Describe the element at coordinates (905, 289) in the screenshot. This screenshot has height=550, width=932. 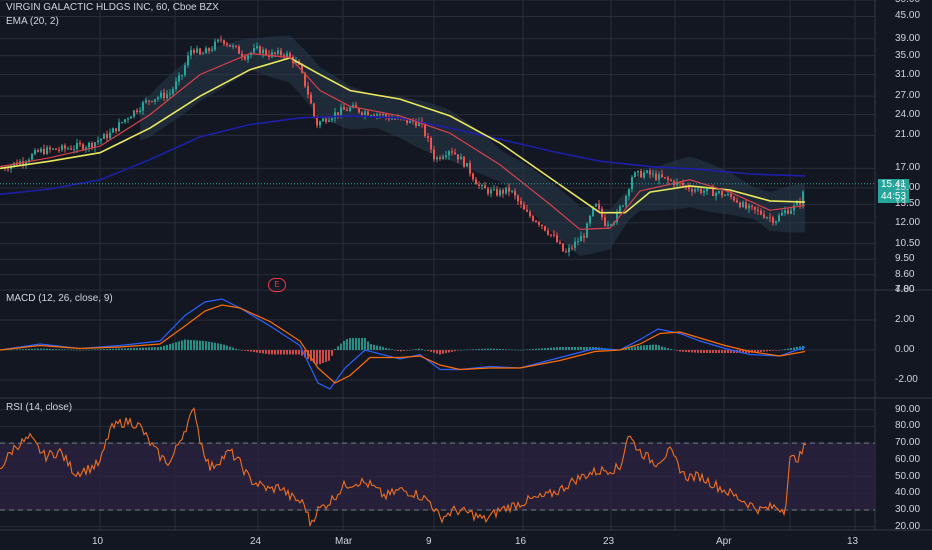
I see `price-axis-label: 7.80` at that location.